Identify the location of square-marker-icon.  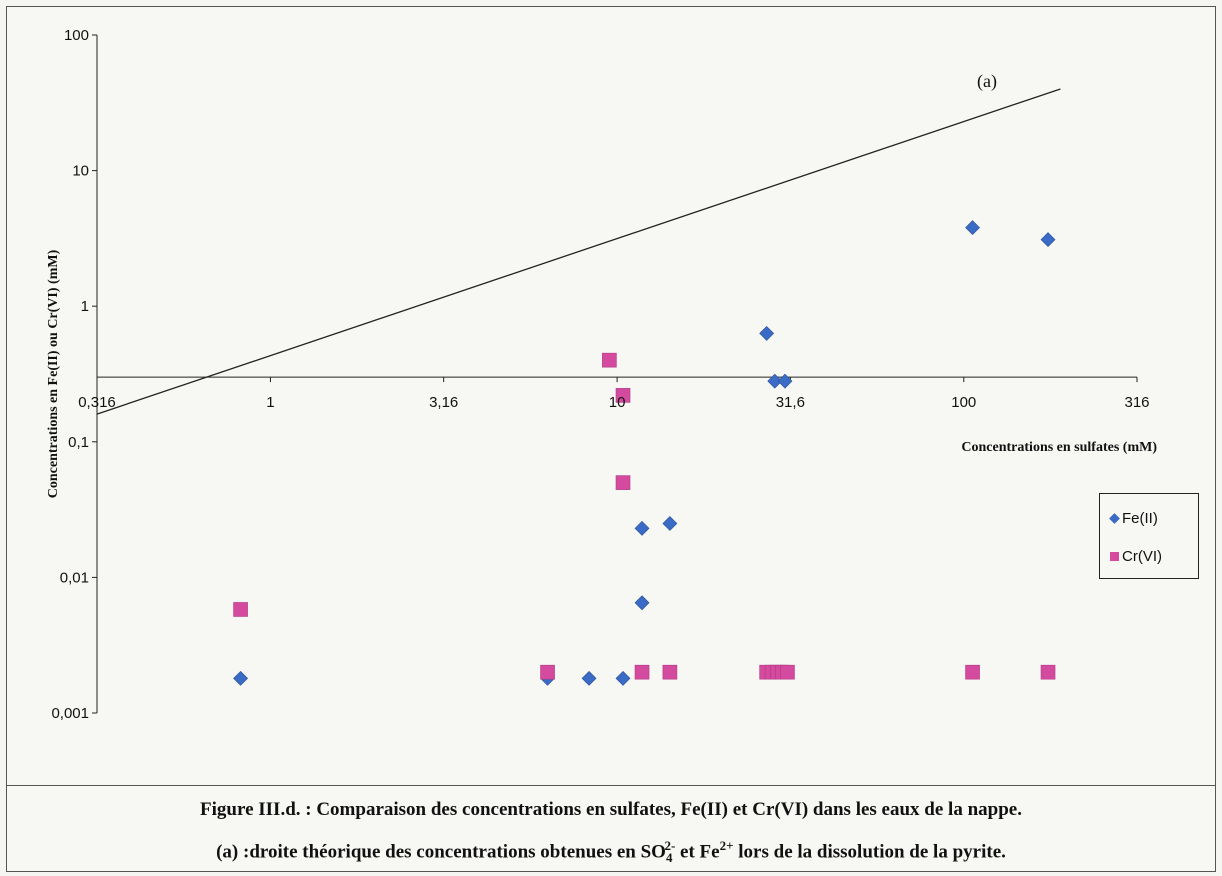
(1114, 556).